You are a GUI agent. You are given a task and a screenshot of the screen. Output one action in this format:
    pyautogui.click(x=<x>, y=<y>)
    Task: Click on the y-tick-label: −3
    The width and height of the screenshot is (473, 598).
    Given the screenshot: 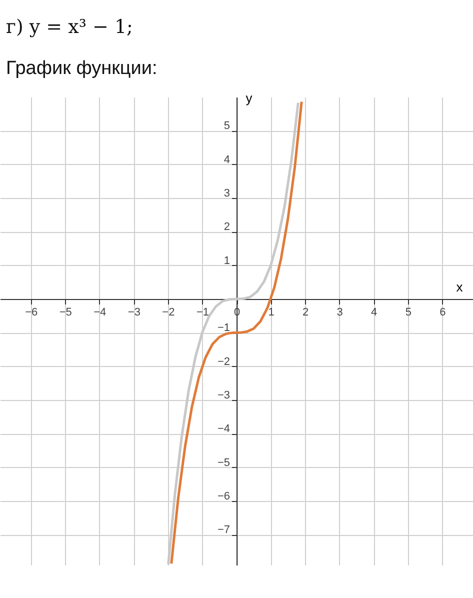 What is the action you would take?
    pyautogui.click(x=223, y=396)
    